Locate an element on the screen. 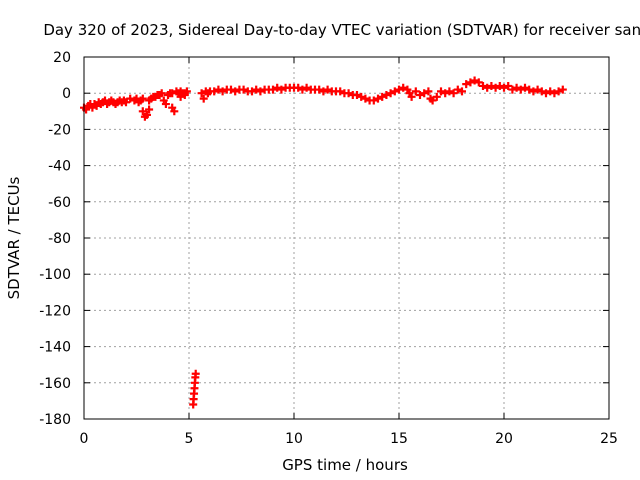  y-tick-label: 0 is located at coordinates (66, 94).